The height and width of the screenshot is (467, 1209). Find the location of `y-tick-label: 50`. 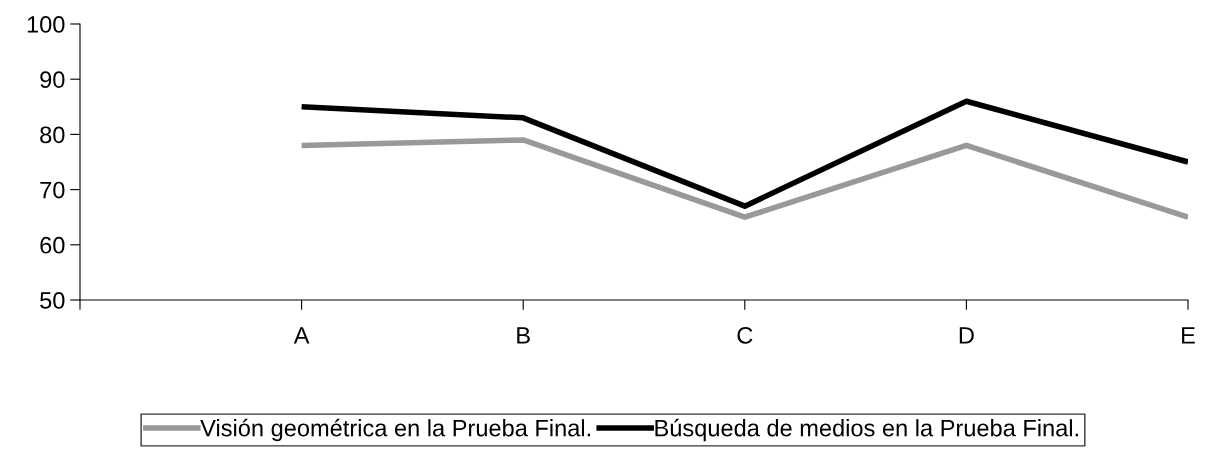

y-tick-label: 50 is located at coordinates (52, 300).